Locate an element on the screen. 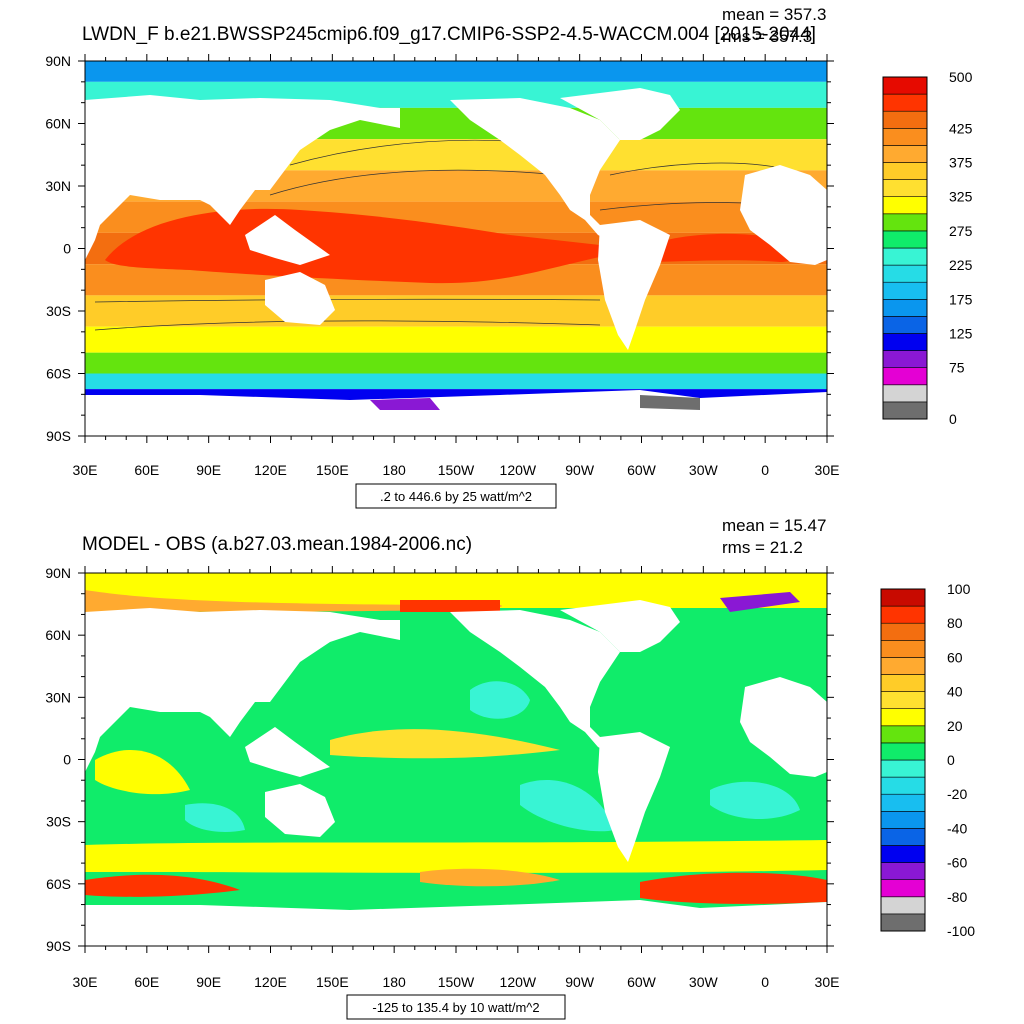 This screenshot has height=1024, width=1024. panel-2-satl-cool is located at coordinates (755, 800).